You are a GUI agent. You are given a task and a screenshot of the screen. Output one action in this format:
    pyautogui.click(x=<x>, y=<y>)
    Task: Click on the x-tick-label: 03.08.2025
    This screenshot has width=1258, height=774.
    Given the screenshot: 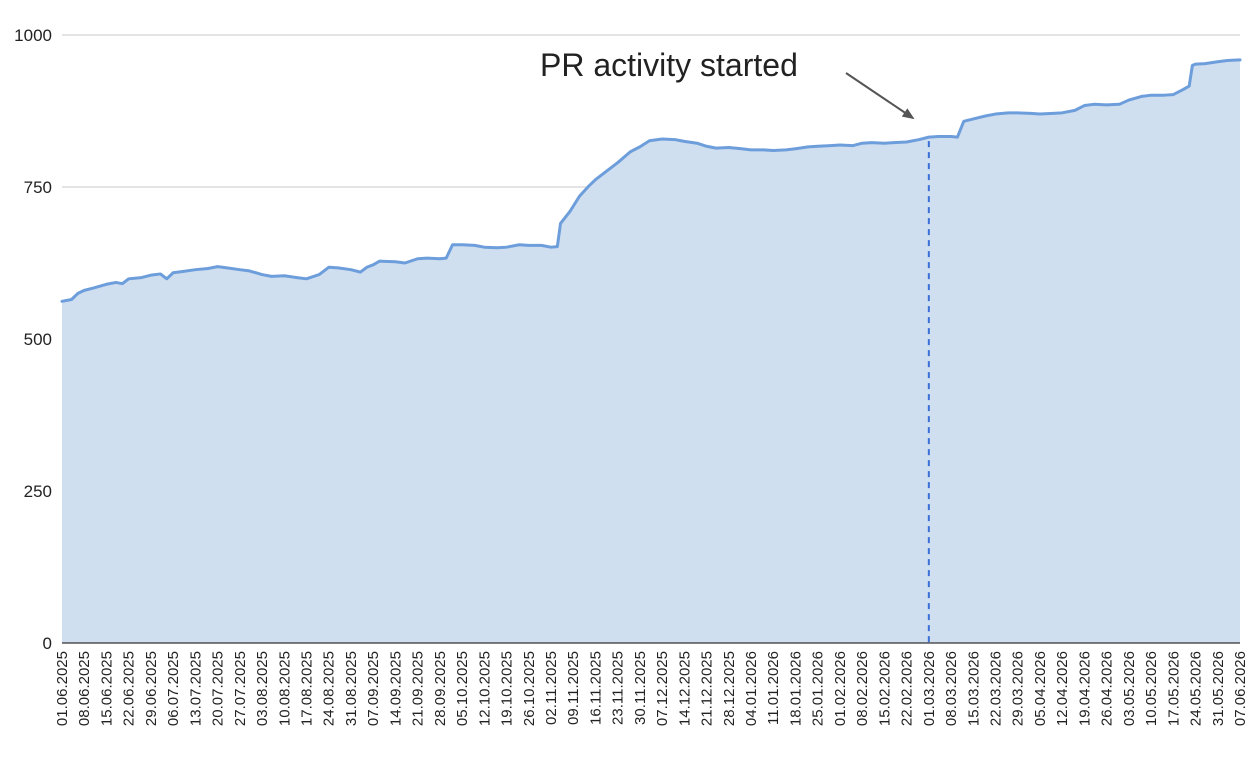 What is the action you would take?
    pyautogui.click(x=262, y=688)
    